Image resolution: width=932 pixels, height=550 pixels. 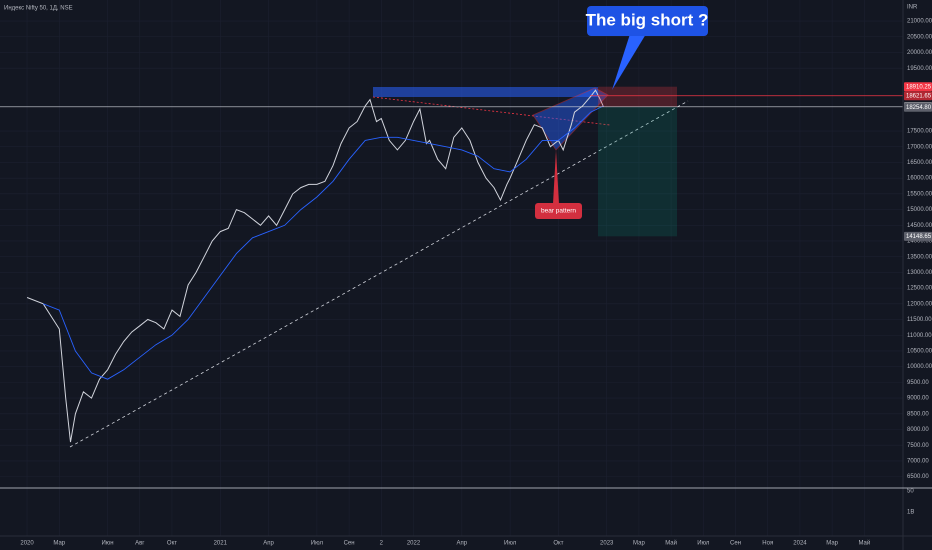 I want to click on y-tick-label: 9000.00, so click(x=918, y=399).